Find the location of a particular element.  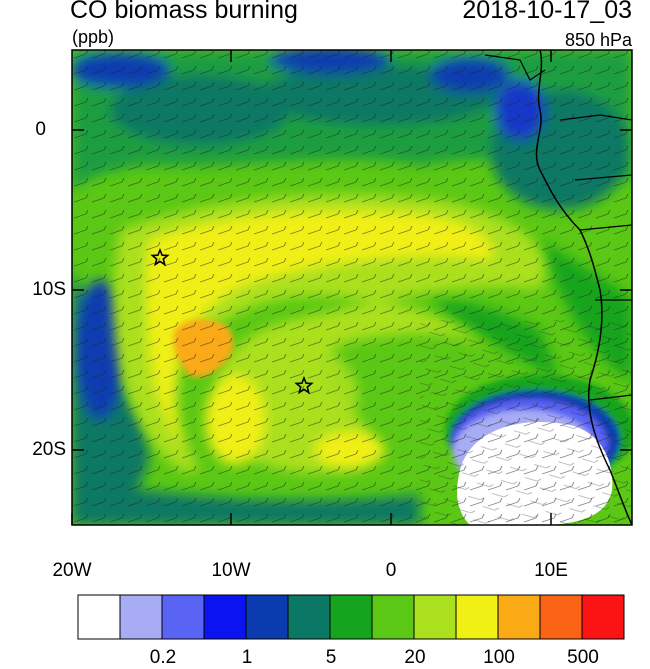

star-marker-west is located at coordinates (160, 257).